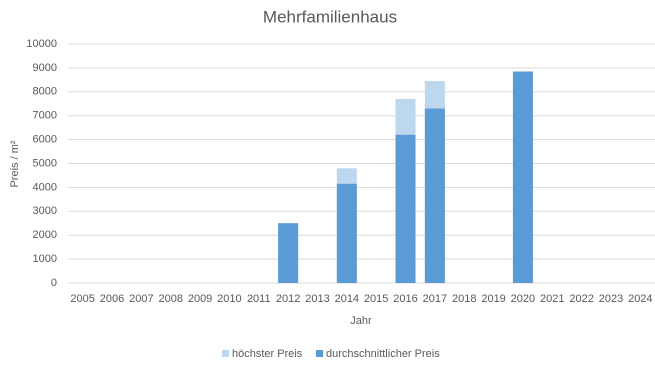 The height and width of the screenshot is (367, 655). Describe the element at coordinates (170, 299) in the screenshot. I see `x-tick-label: 2008` at that location.